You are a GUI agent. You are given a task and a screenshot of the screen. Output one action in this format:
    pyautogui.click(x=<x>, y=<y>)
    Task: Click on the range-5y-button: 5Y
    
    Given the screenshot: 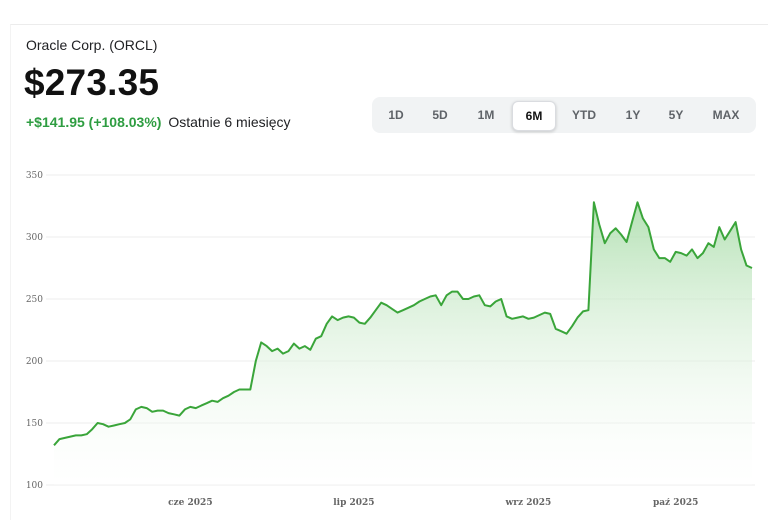 What is the action you would take?
    pyautogui.click(x=676, y=115)
    